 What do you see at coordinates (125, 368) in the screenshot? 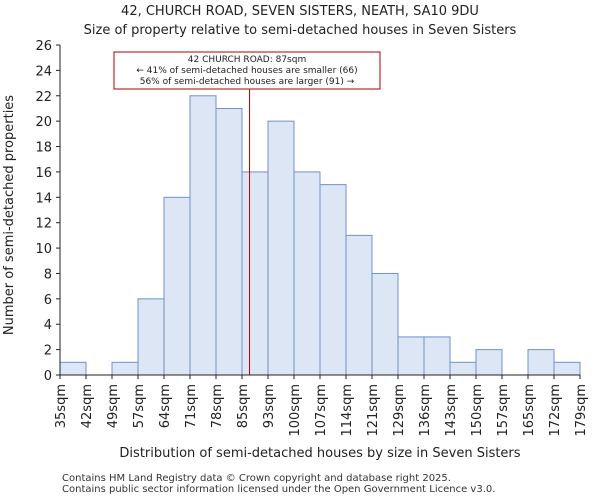
I see `bar-49sqm` at bounding box center [125, 368].